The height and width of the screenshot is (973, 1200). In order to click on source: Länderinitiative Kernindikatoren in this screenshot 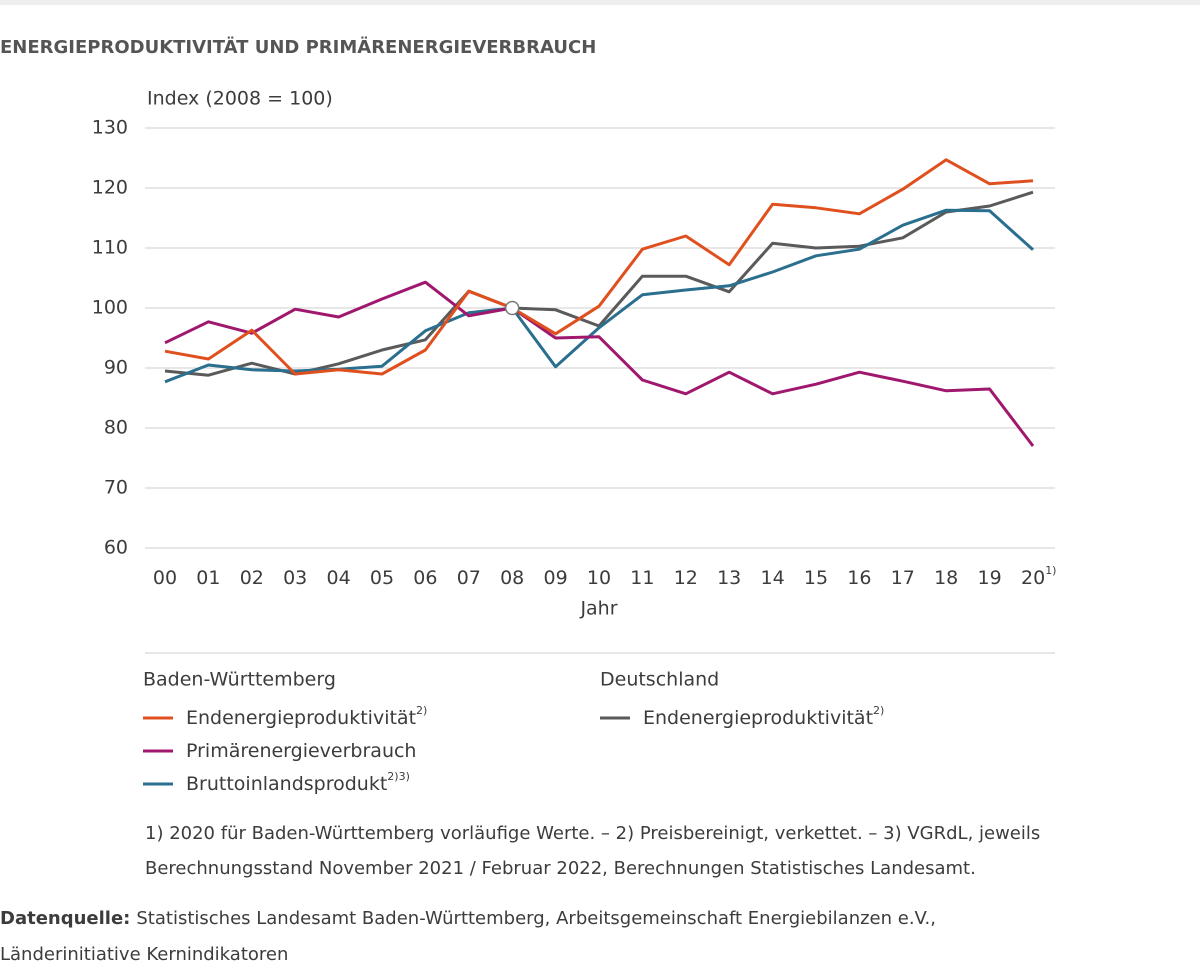, I will do `click(144, 954)`.